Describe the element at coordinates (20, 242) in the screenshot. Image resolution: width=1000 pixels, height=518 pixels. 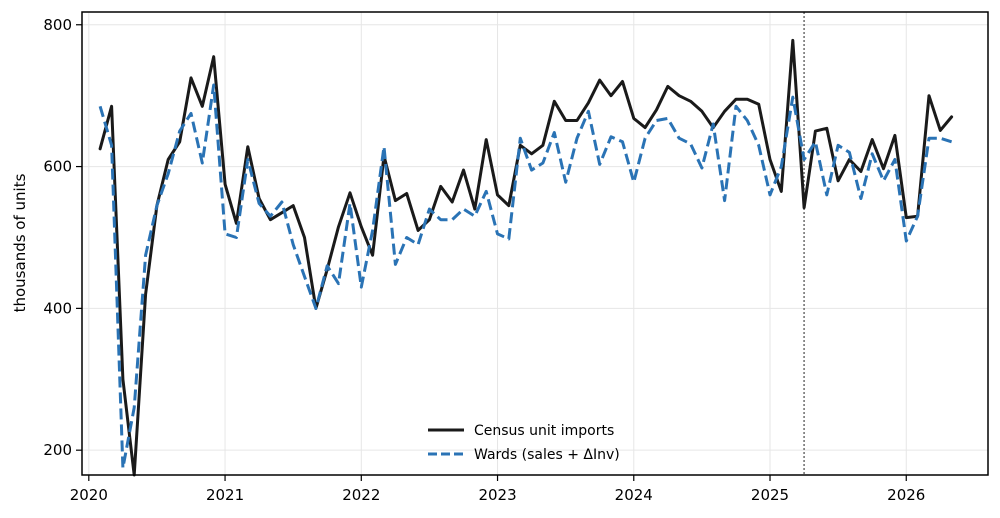
I see `y-axis-label: thousands of units` at that location.